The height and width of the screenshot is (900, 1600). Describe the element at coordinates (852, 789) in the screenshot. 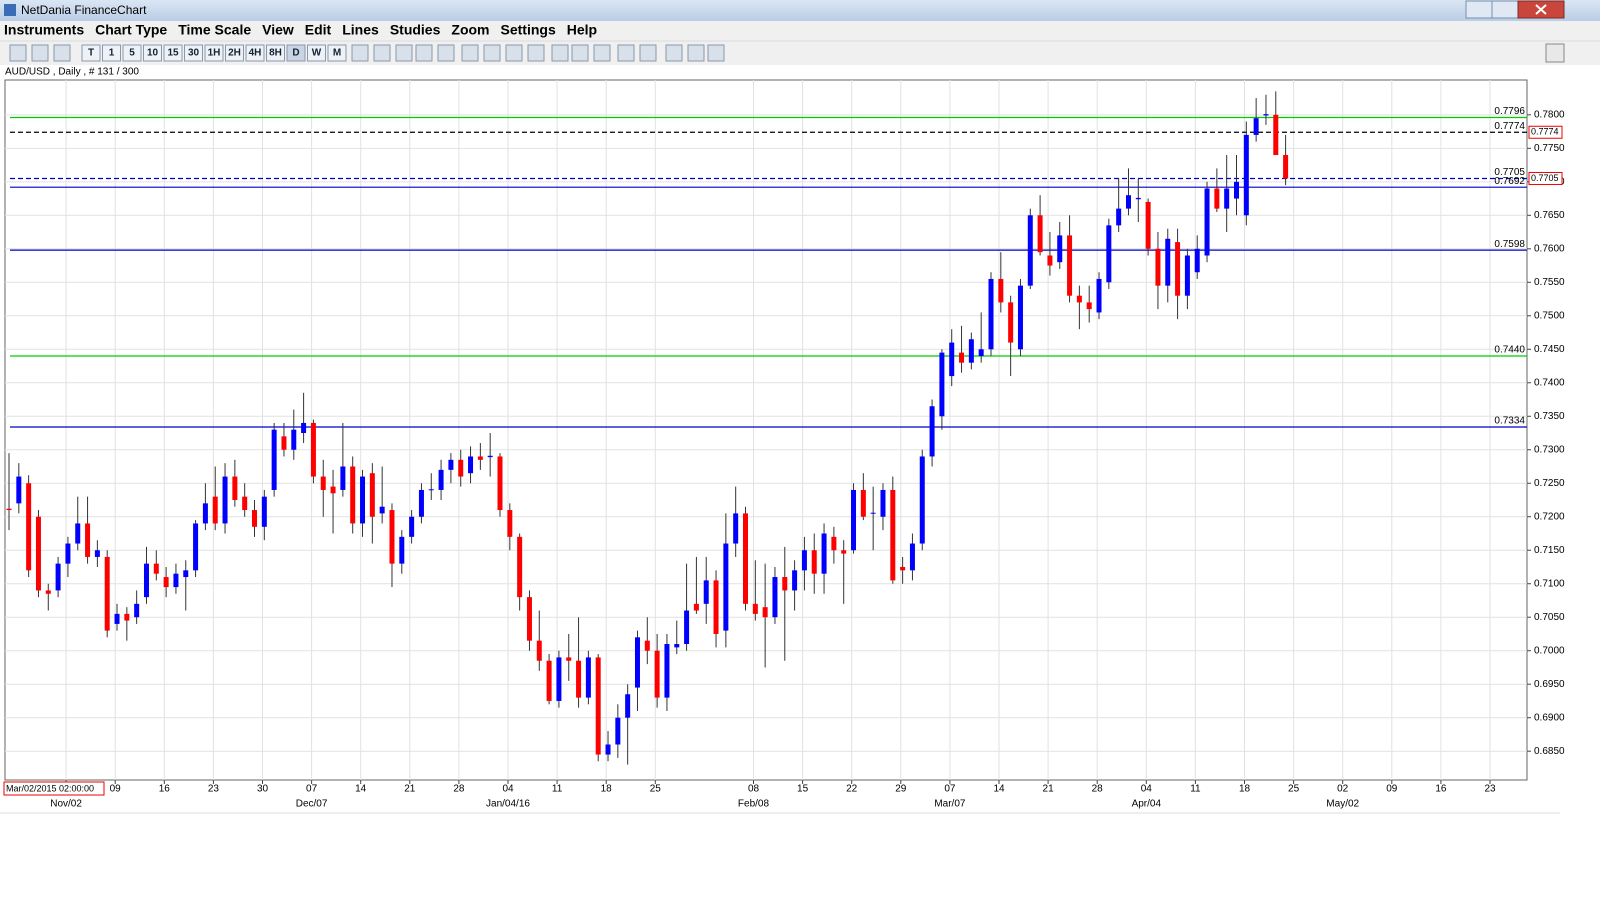

I see `x-tick-label: 22` at that location.